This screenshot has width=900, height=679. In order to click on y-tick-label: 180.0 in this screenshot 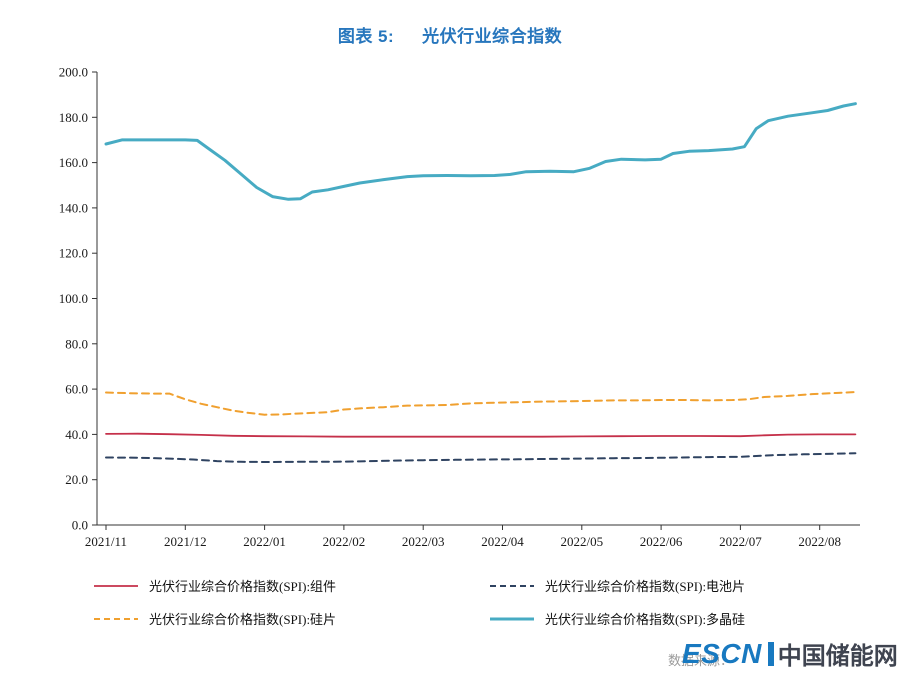, I will do `click(73, 117)`.